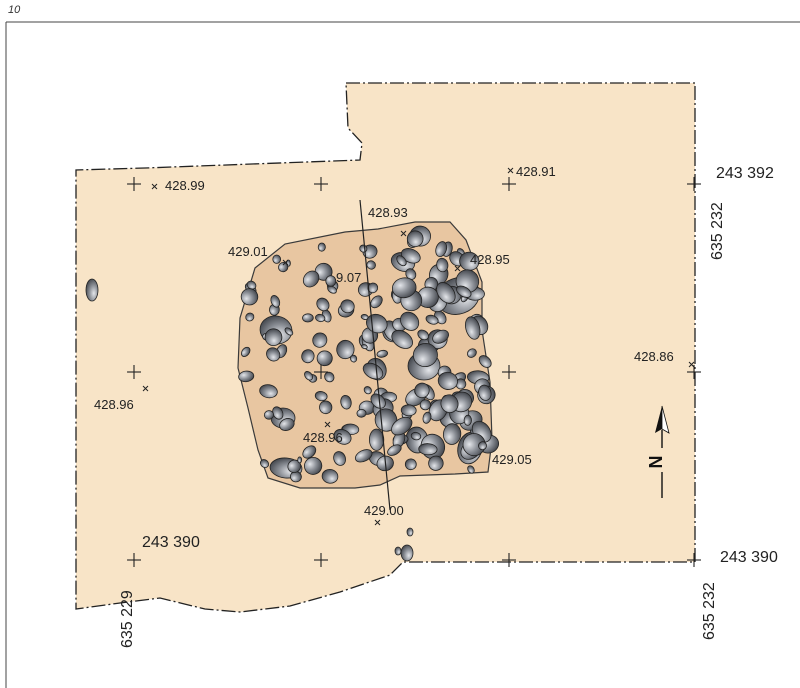 The width and height of the screenshot is (800, 688). Describe the element at coordinates (745, 173) in the screenshot. I see `coordinate-label: 243 392` at that location.